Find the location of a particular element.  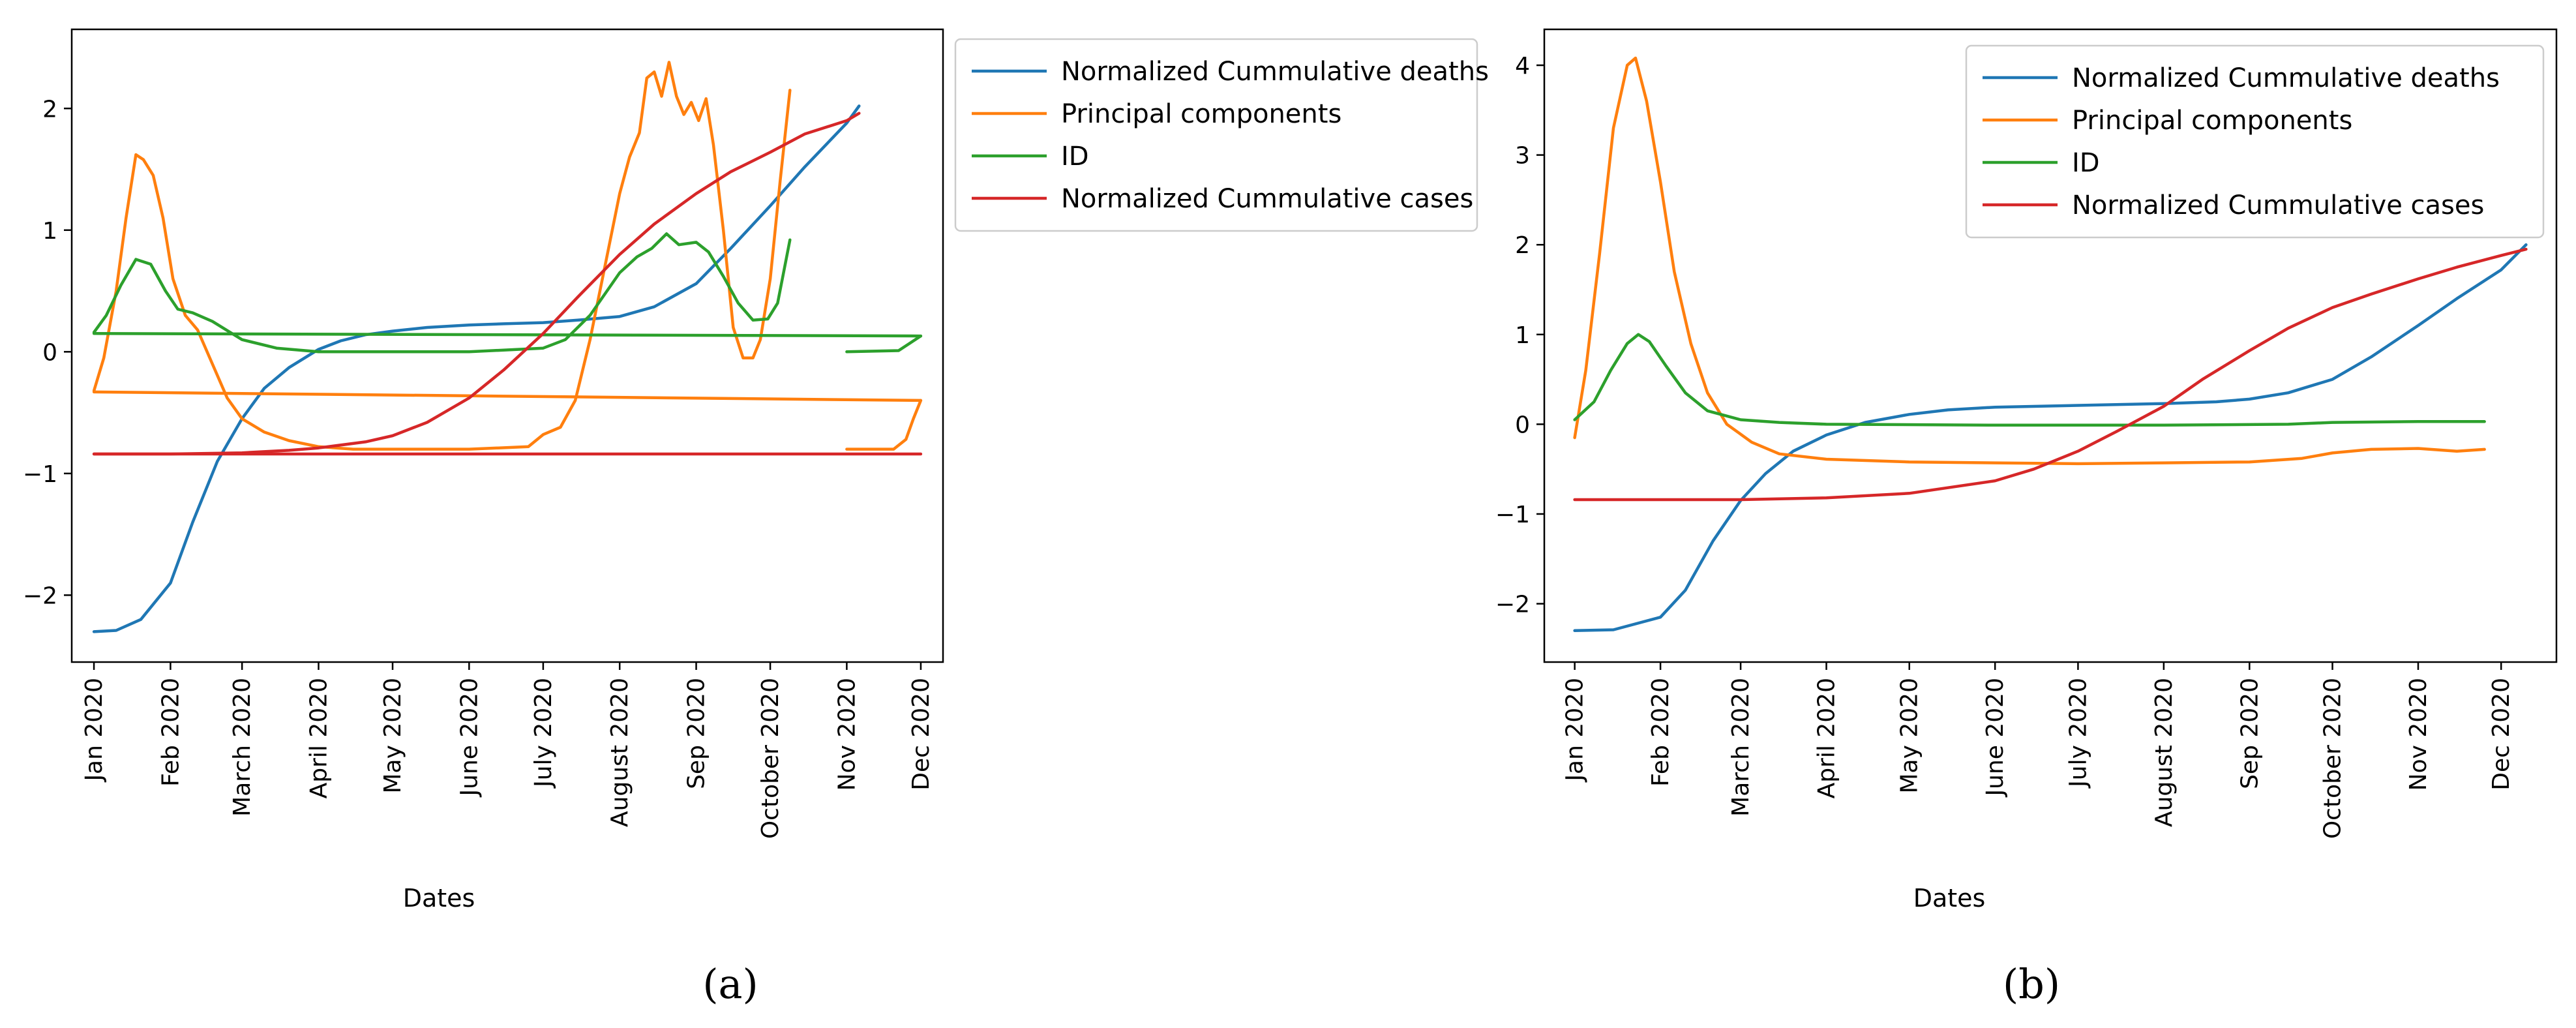

panel-b-caption: (b) is located at coordinates (2031, 984).